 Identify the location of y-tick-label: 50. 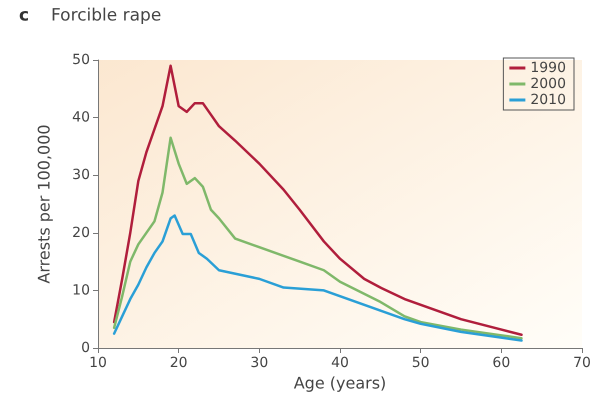
(81, 60).